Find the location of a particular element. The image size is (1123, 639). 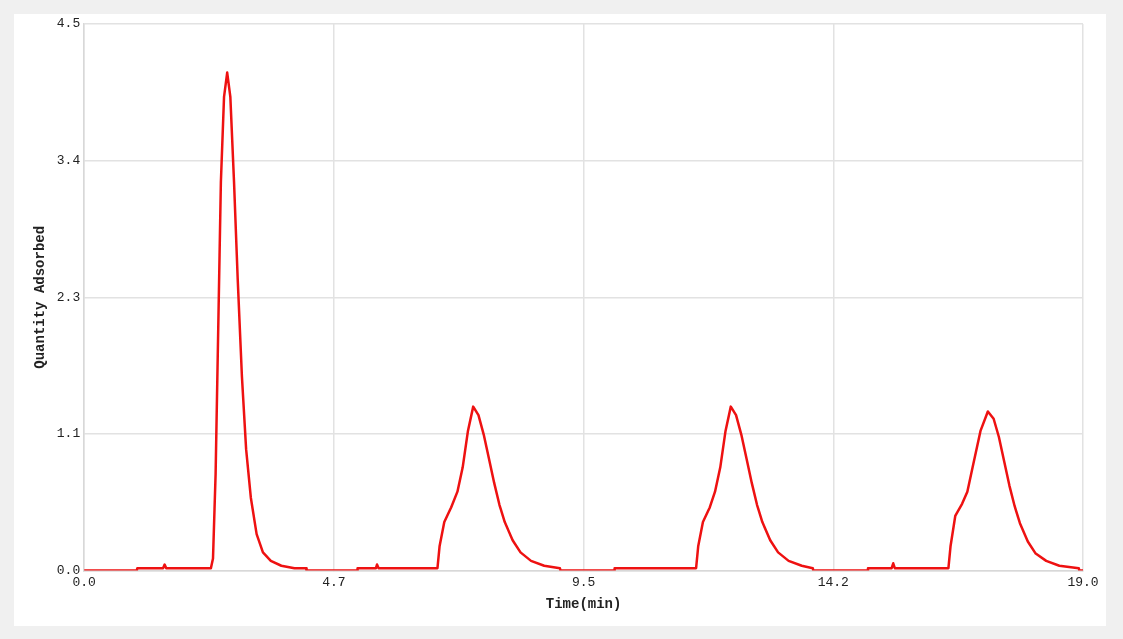

x-axis-title: Time(min) is located at coordinates (583, 604).